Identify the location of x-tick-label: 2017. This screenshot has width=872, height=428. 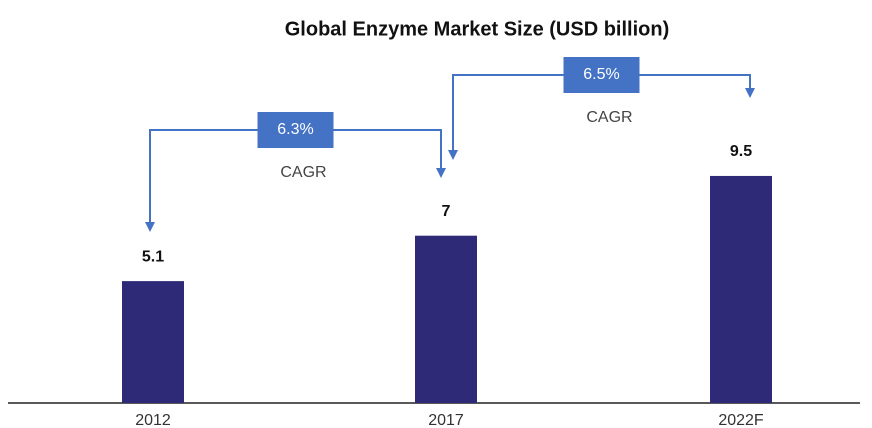
(446, 420).